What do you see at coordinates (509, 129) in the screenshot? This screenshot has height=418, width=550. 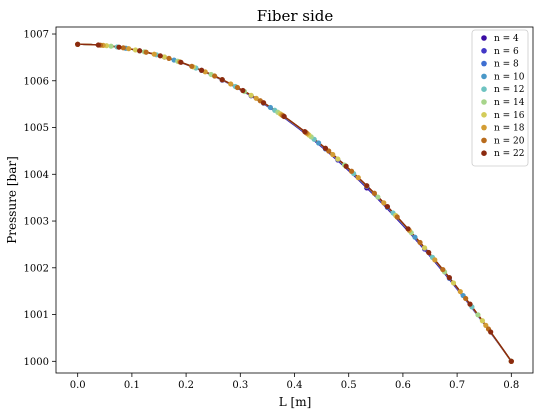 I see `legend-label-18: n = 18` at bounding box center [509, 129].